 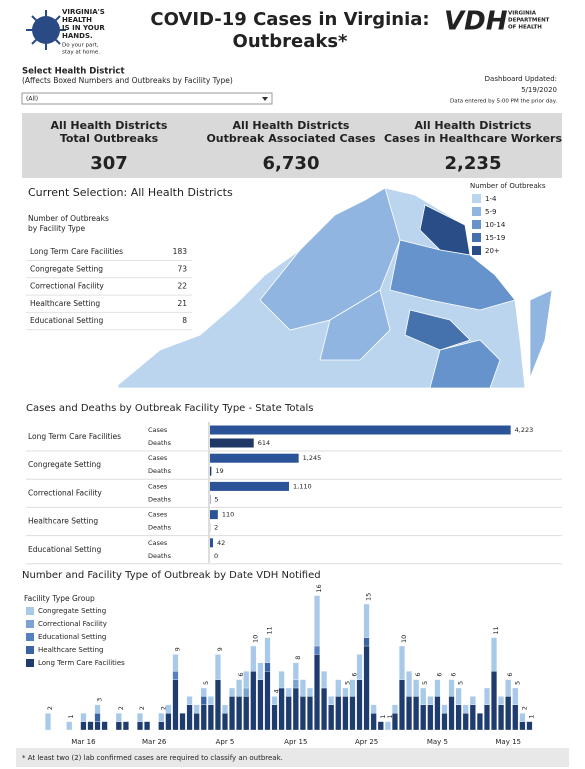 What do you see at coordinates (180, 251) in the screenshot?
I see `row-value: 183` at bounding box center [180, 251].